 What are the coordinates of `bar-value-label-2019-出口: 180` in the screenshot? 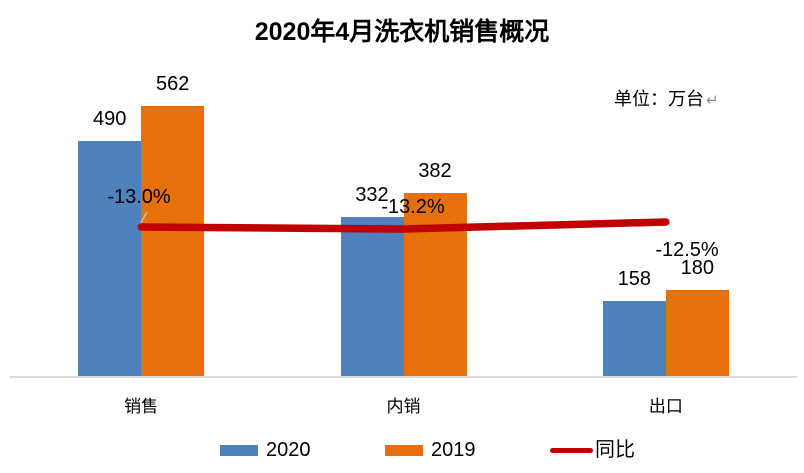 It's located at (697, 268).